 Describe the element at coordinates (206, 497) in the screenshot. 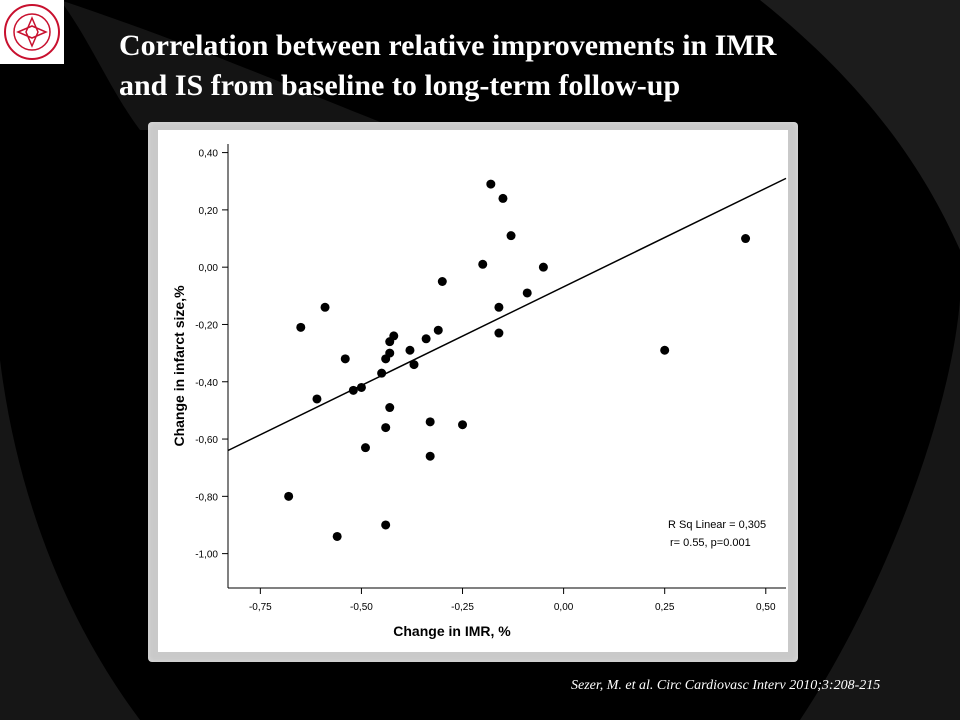

I see `y-tick-label: -0,80` at that location.